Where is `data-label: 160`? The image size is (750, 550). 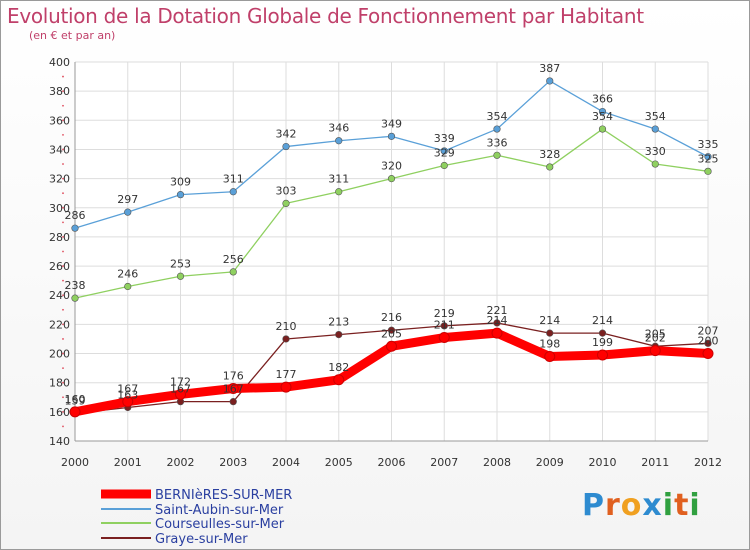
data-label: 160 is located at coordinates (75, 399).